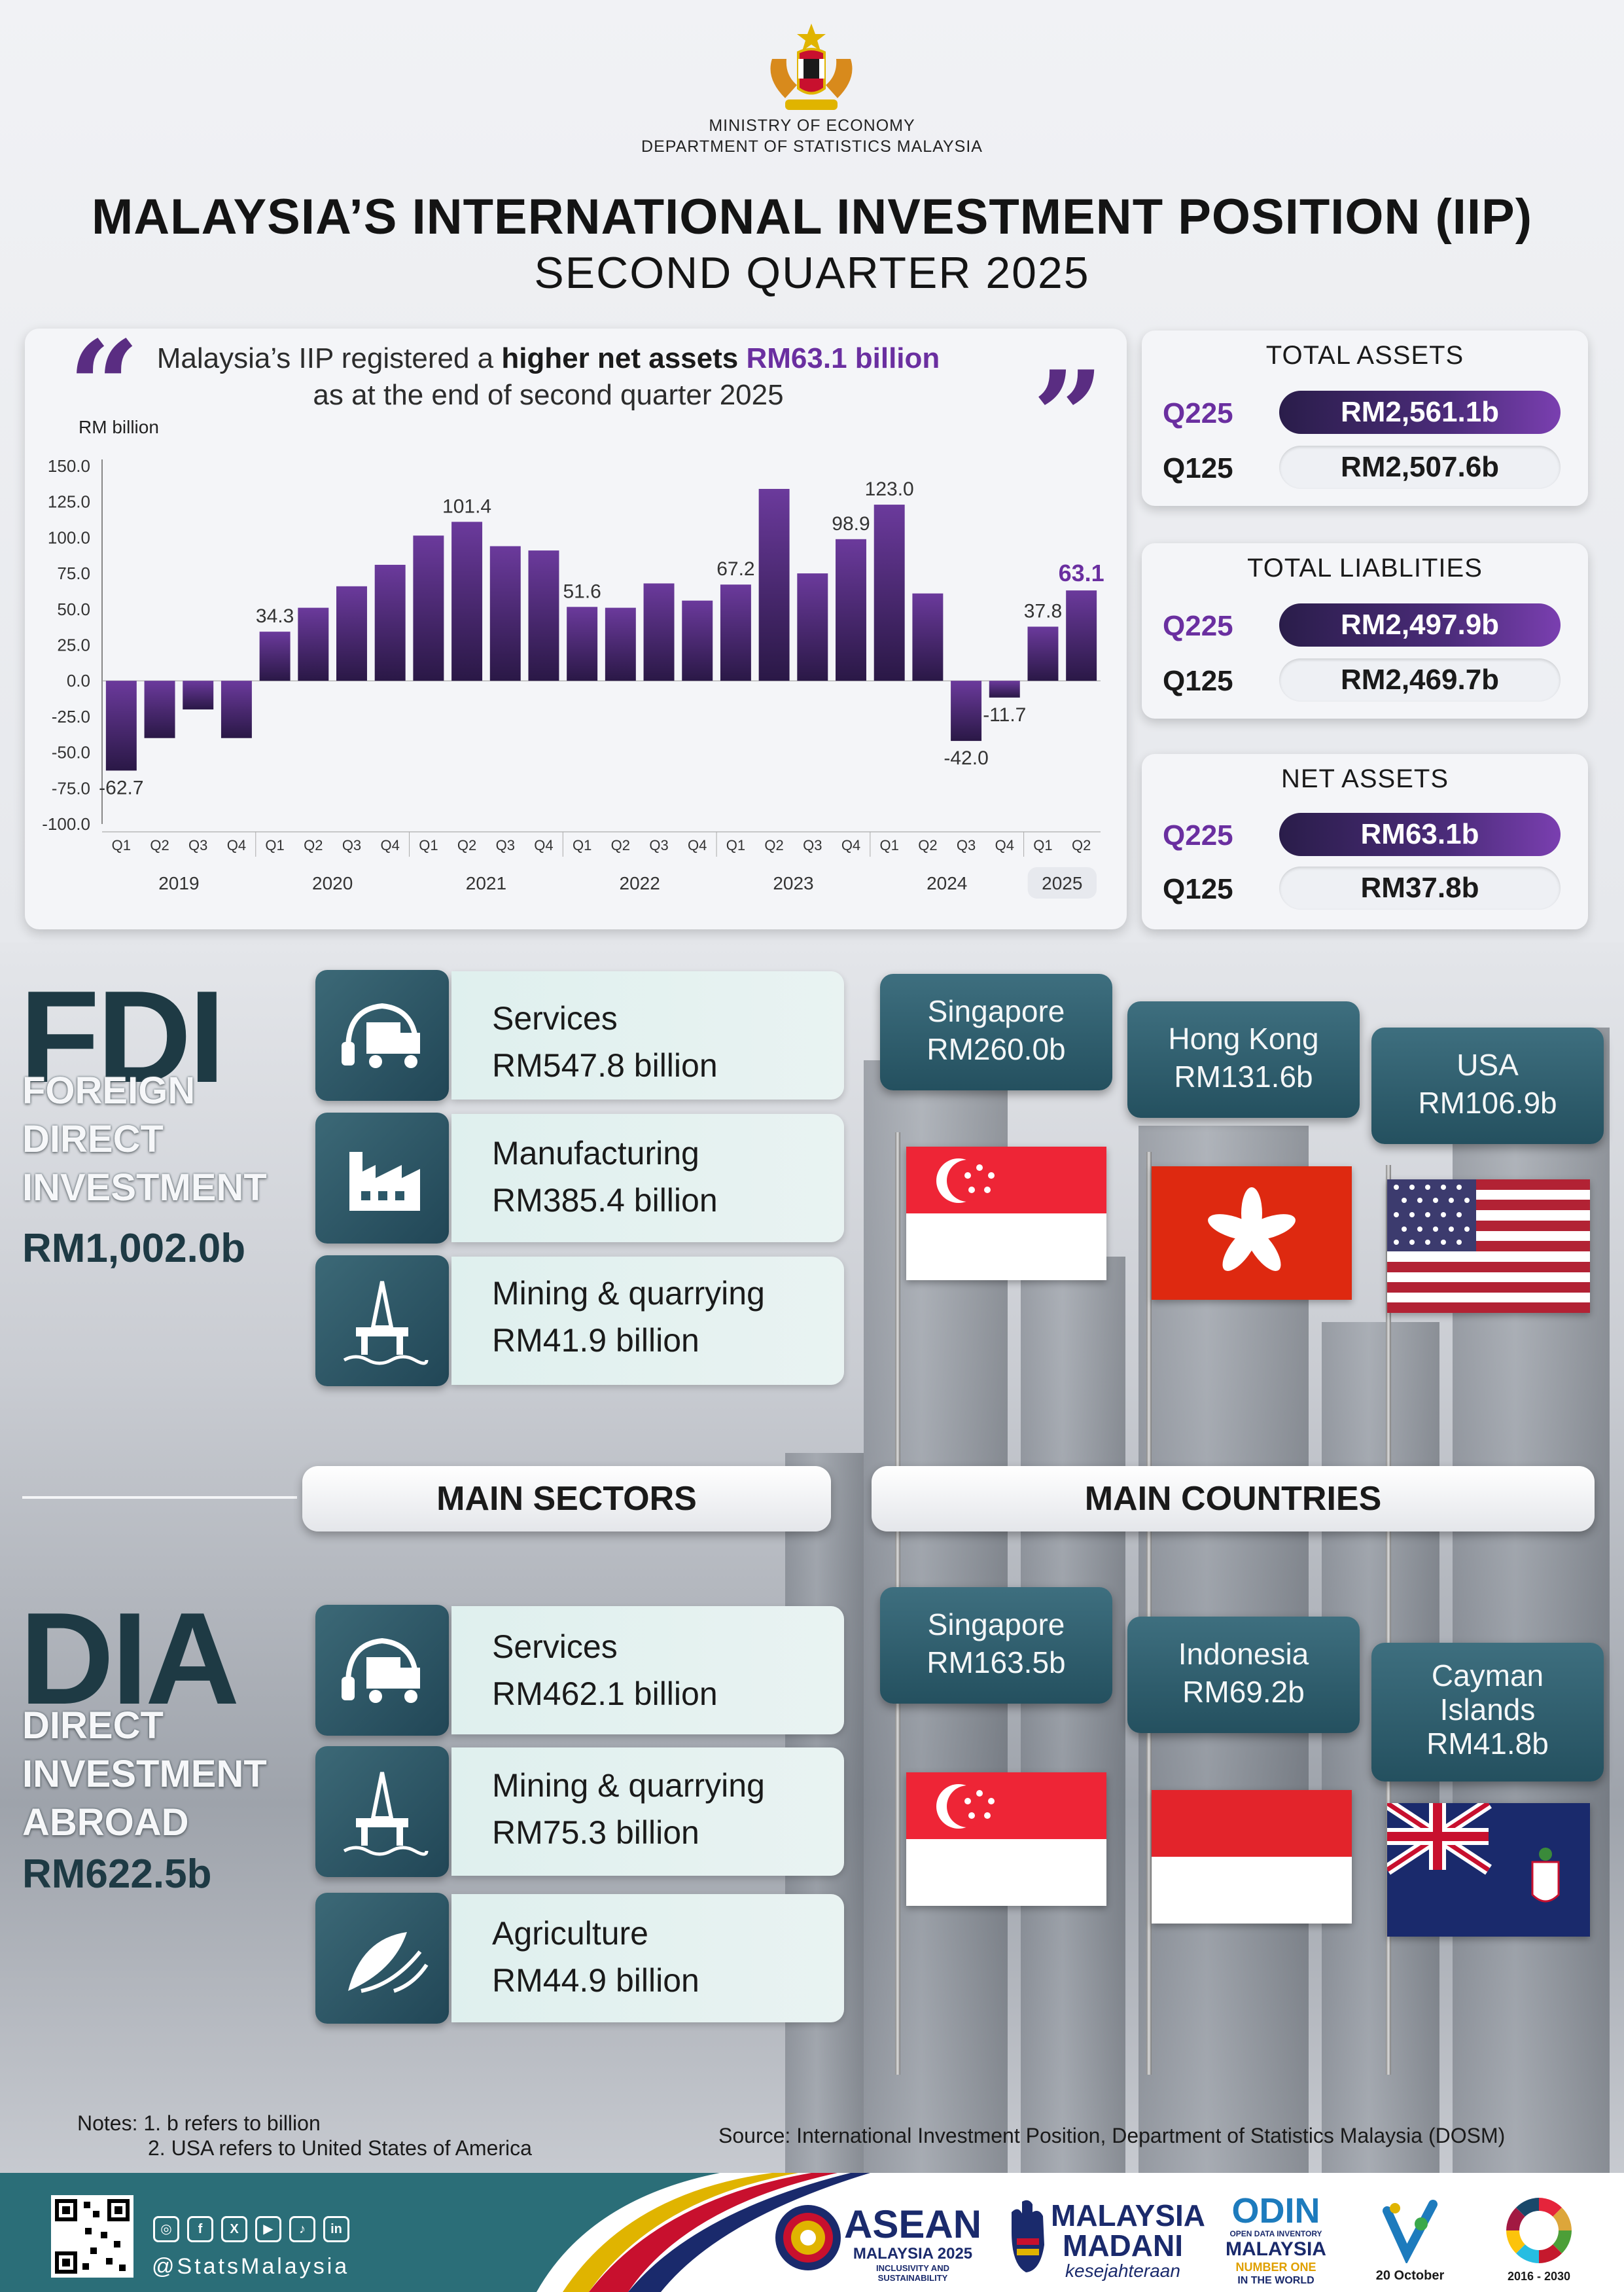  What do you see at coordinates (812, 125) in the screenshot?
I see `ministry-line-1: MINISTRY OF ECONOMY` at bounding box center [812, 125].